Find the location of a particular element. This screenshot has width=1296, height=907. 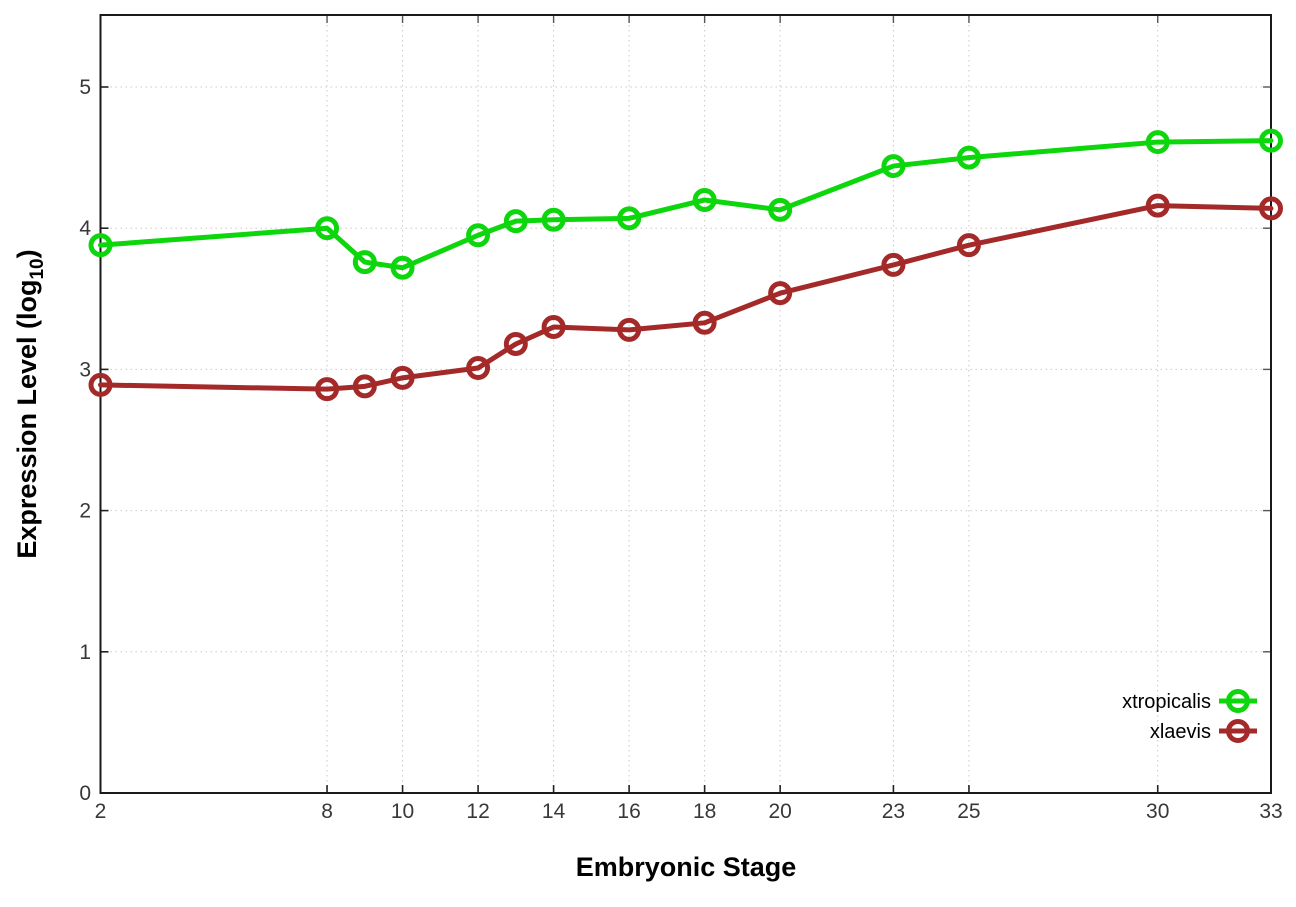

x-tick-label: 10 is located at coordinates (402, 811).